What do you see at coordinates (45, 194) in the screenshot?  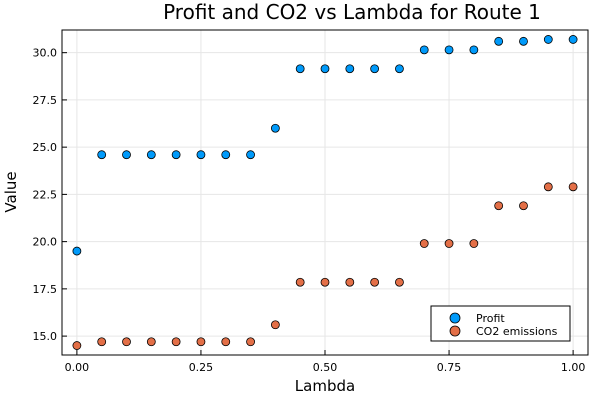 I see `y-tick-label: 22.5` at bounding box center [45, 194].